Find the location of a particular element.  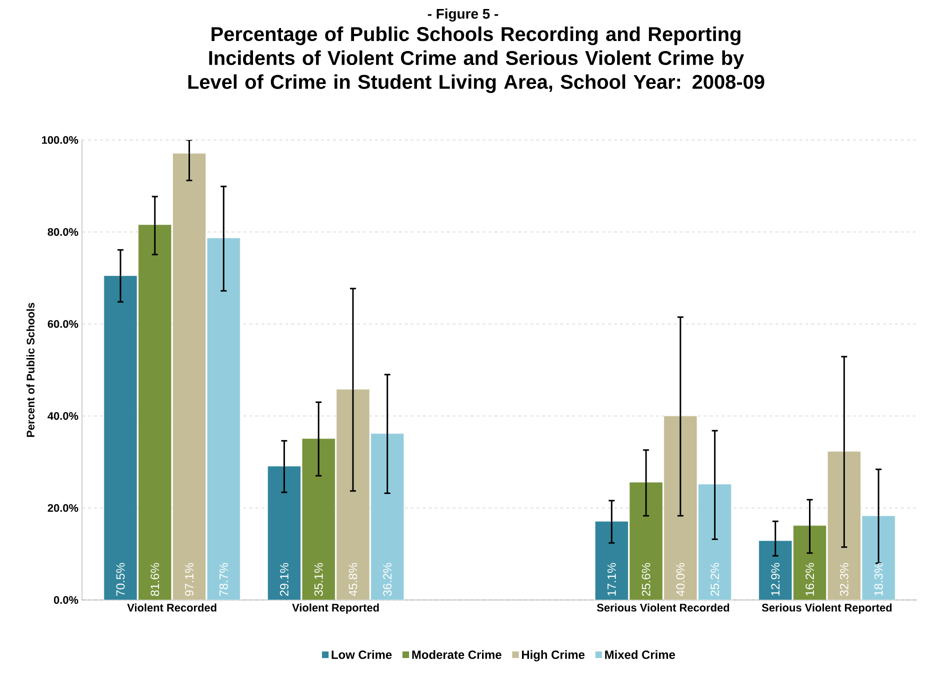

x-tick-label: Serious Violent Recorded is located at coordinates (663, 608).